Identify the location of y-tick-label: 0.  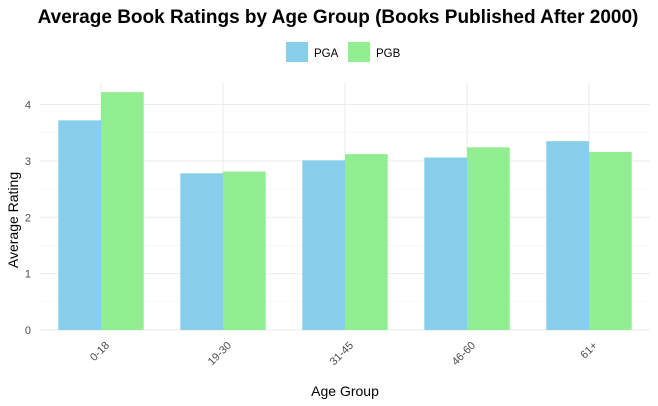
(28, 331).